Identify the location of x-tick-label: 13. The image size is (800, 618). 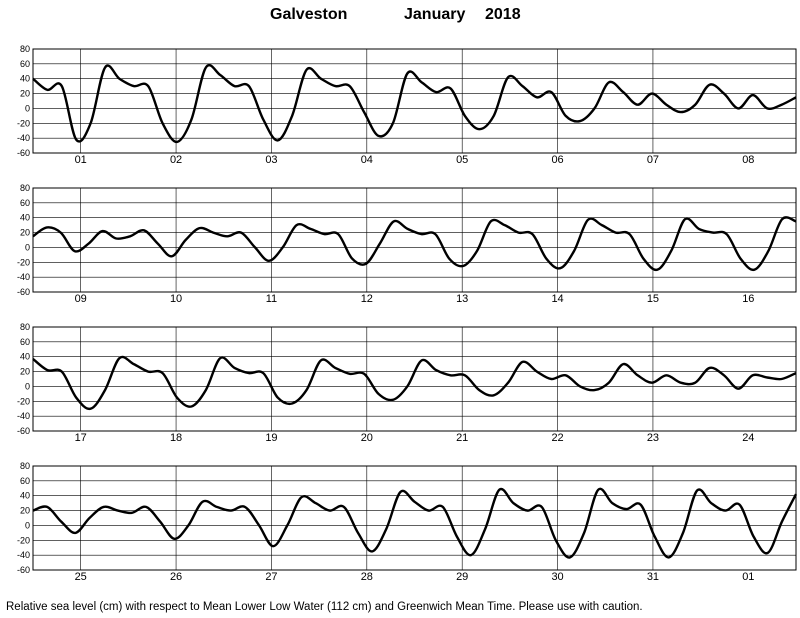
(462, 299).